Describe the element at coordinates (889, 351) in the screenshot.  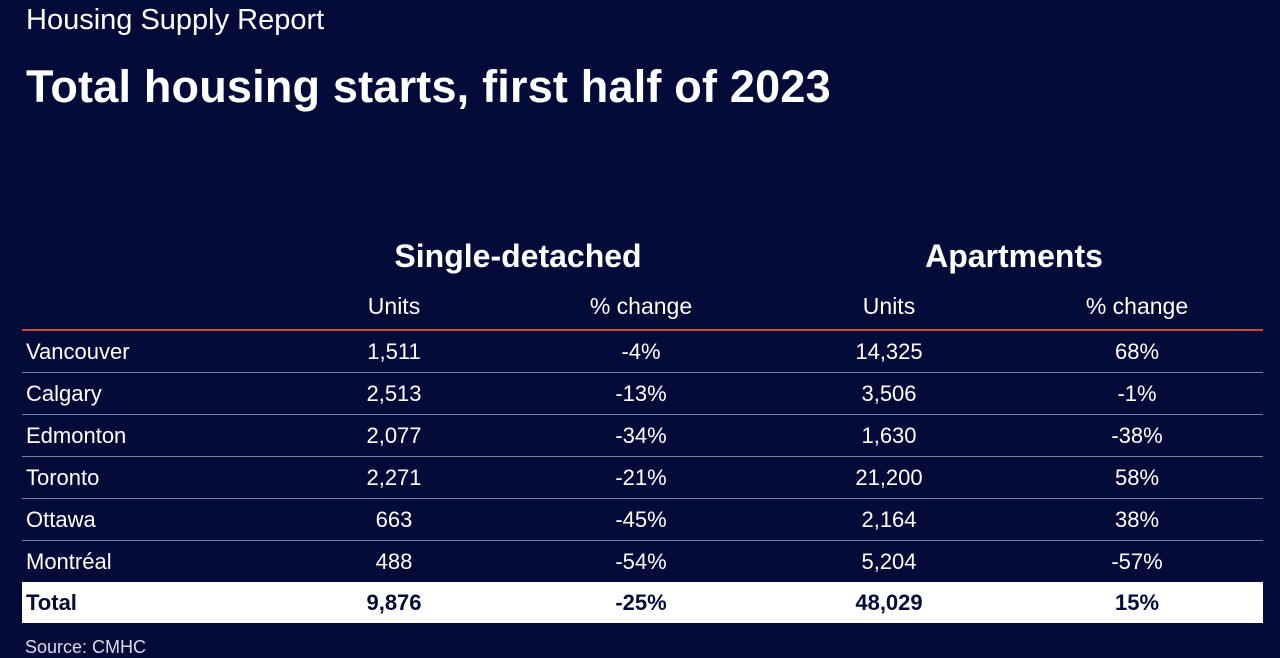
I see `apartment-units-cell: 14,325` at that location.